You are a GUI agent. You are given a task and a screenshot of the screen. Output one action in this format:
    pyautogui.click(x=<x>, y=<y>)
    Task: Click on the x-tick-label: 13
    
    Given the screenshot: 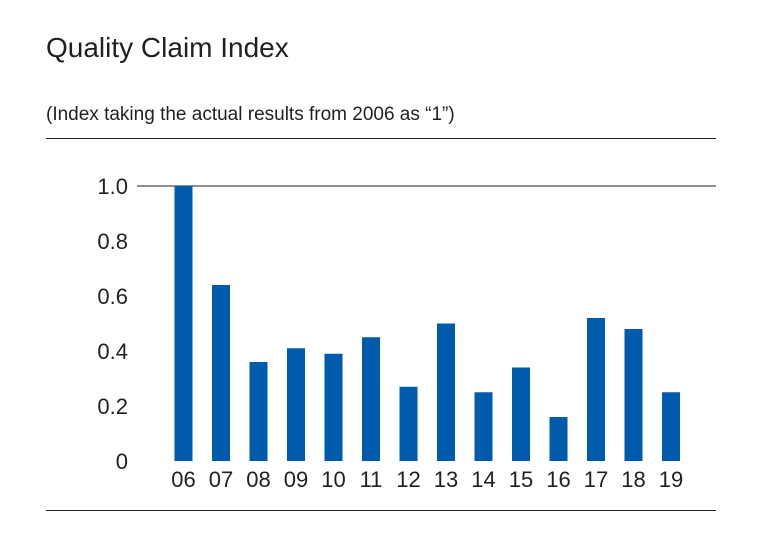 What is the action you would take?
    pyautogui.click(x=446, y=479)
    